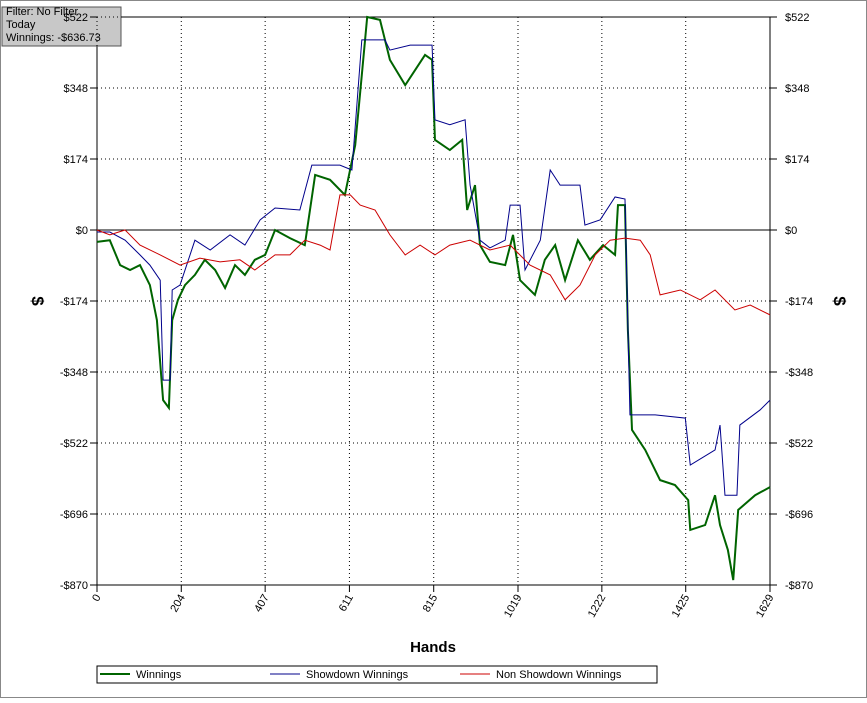 Image resolution: width=867 pixels, height=703 pixels. Describe the element at coordinates (74, 515) in the screenshot. I see `y-tick-label: -$696` at that location.